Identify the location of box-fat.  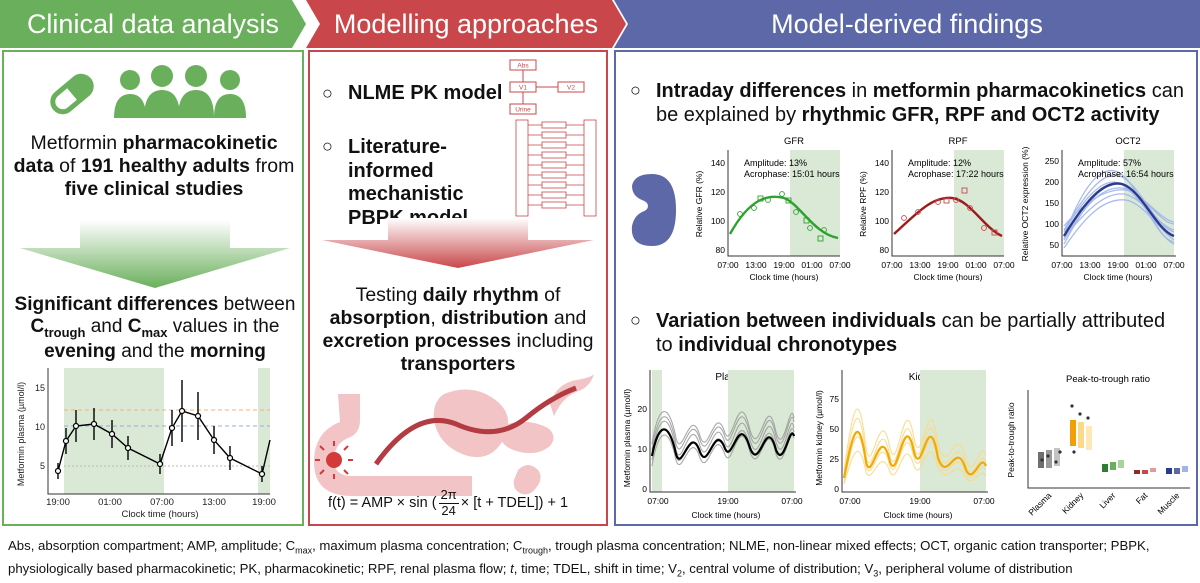
(1145, 471).